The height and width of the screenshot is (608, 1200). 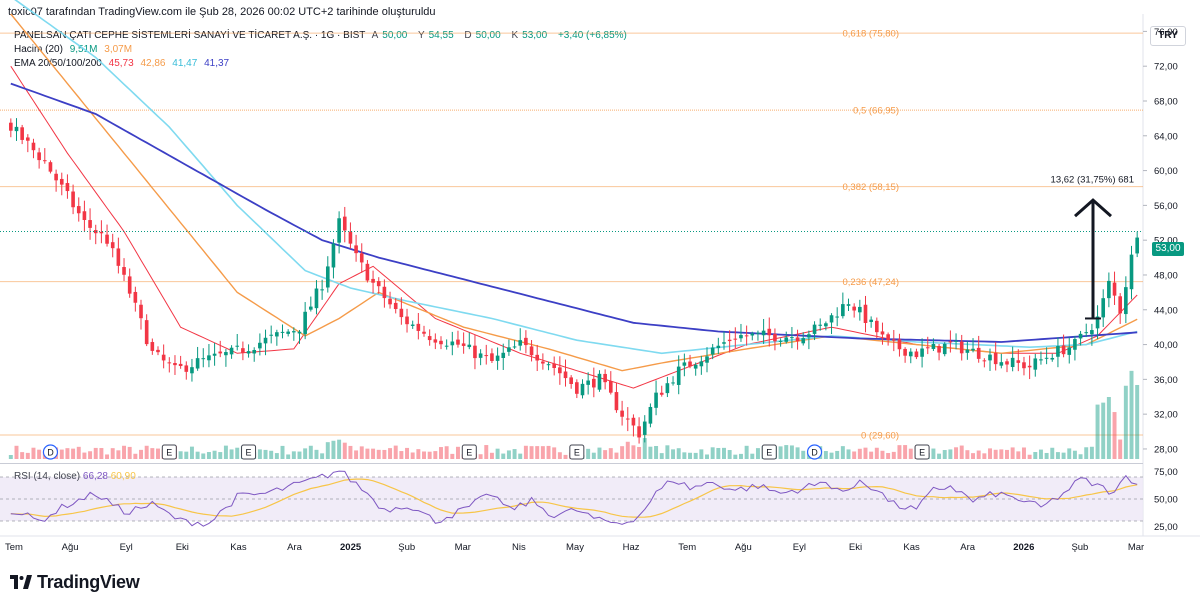 What do you see at coordinates (75, 476) in the screenshot?
I see `rsi-legend: RSI (14, close) 66,28 60,90` at bounding box center [75, 476].